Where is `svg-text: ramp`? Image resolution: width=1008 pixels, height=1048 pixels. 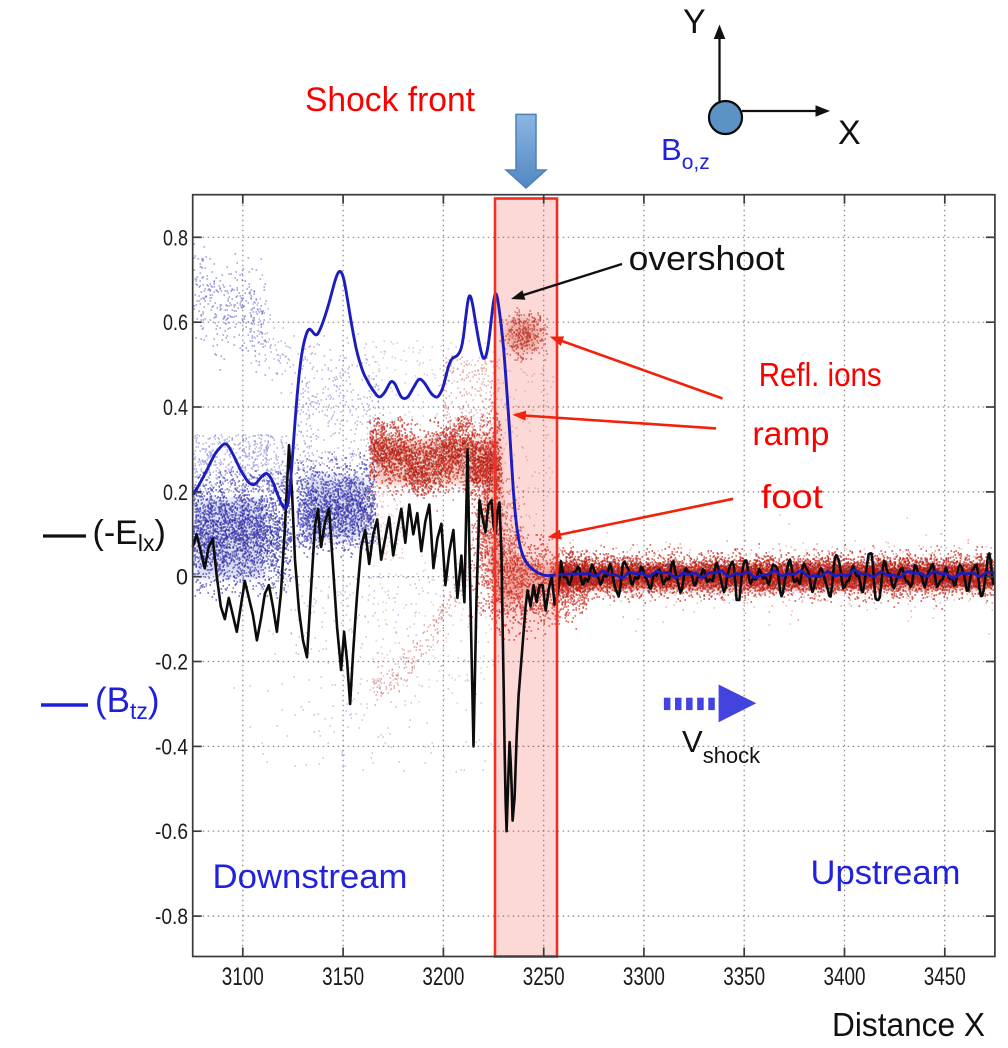
svg-text: ramp is located at coordinates (790, 433).